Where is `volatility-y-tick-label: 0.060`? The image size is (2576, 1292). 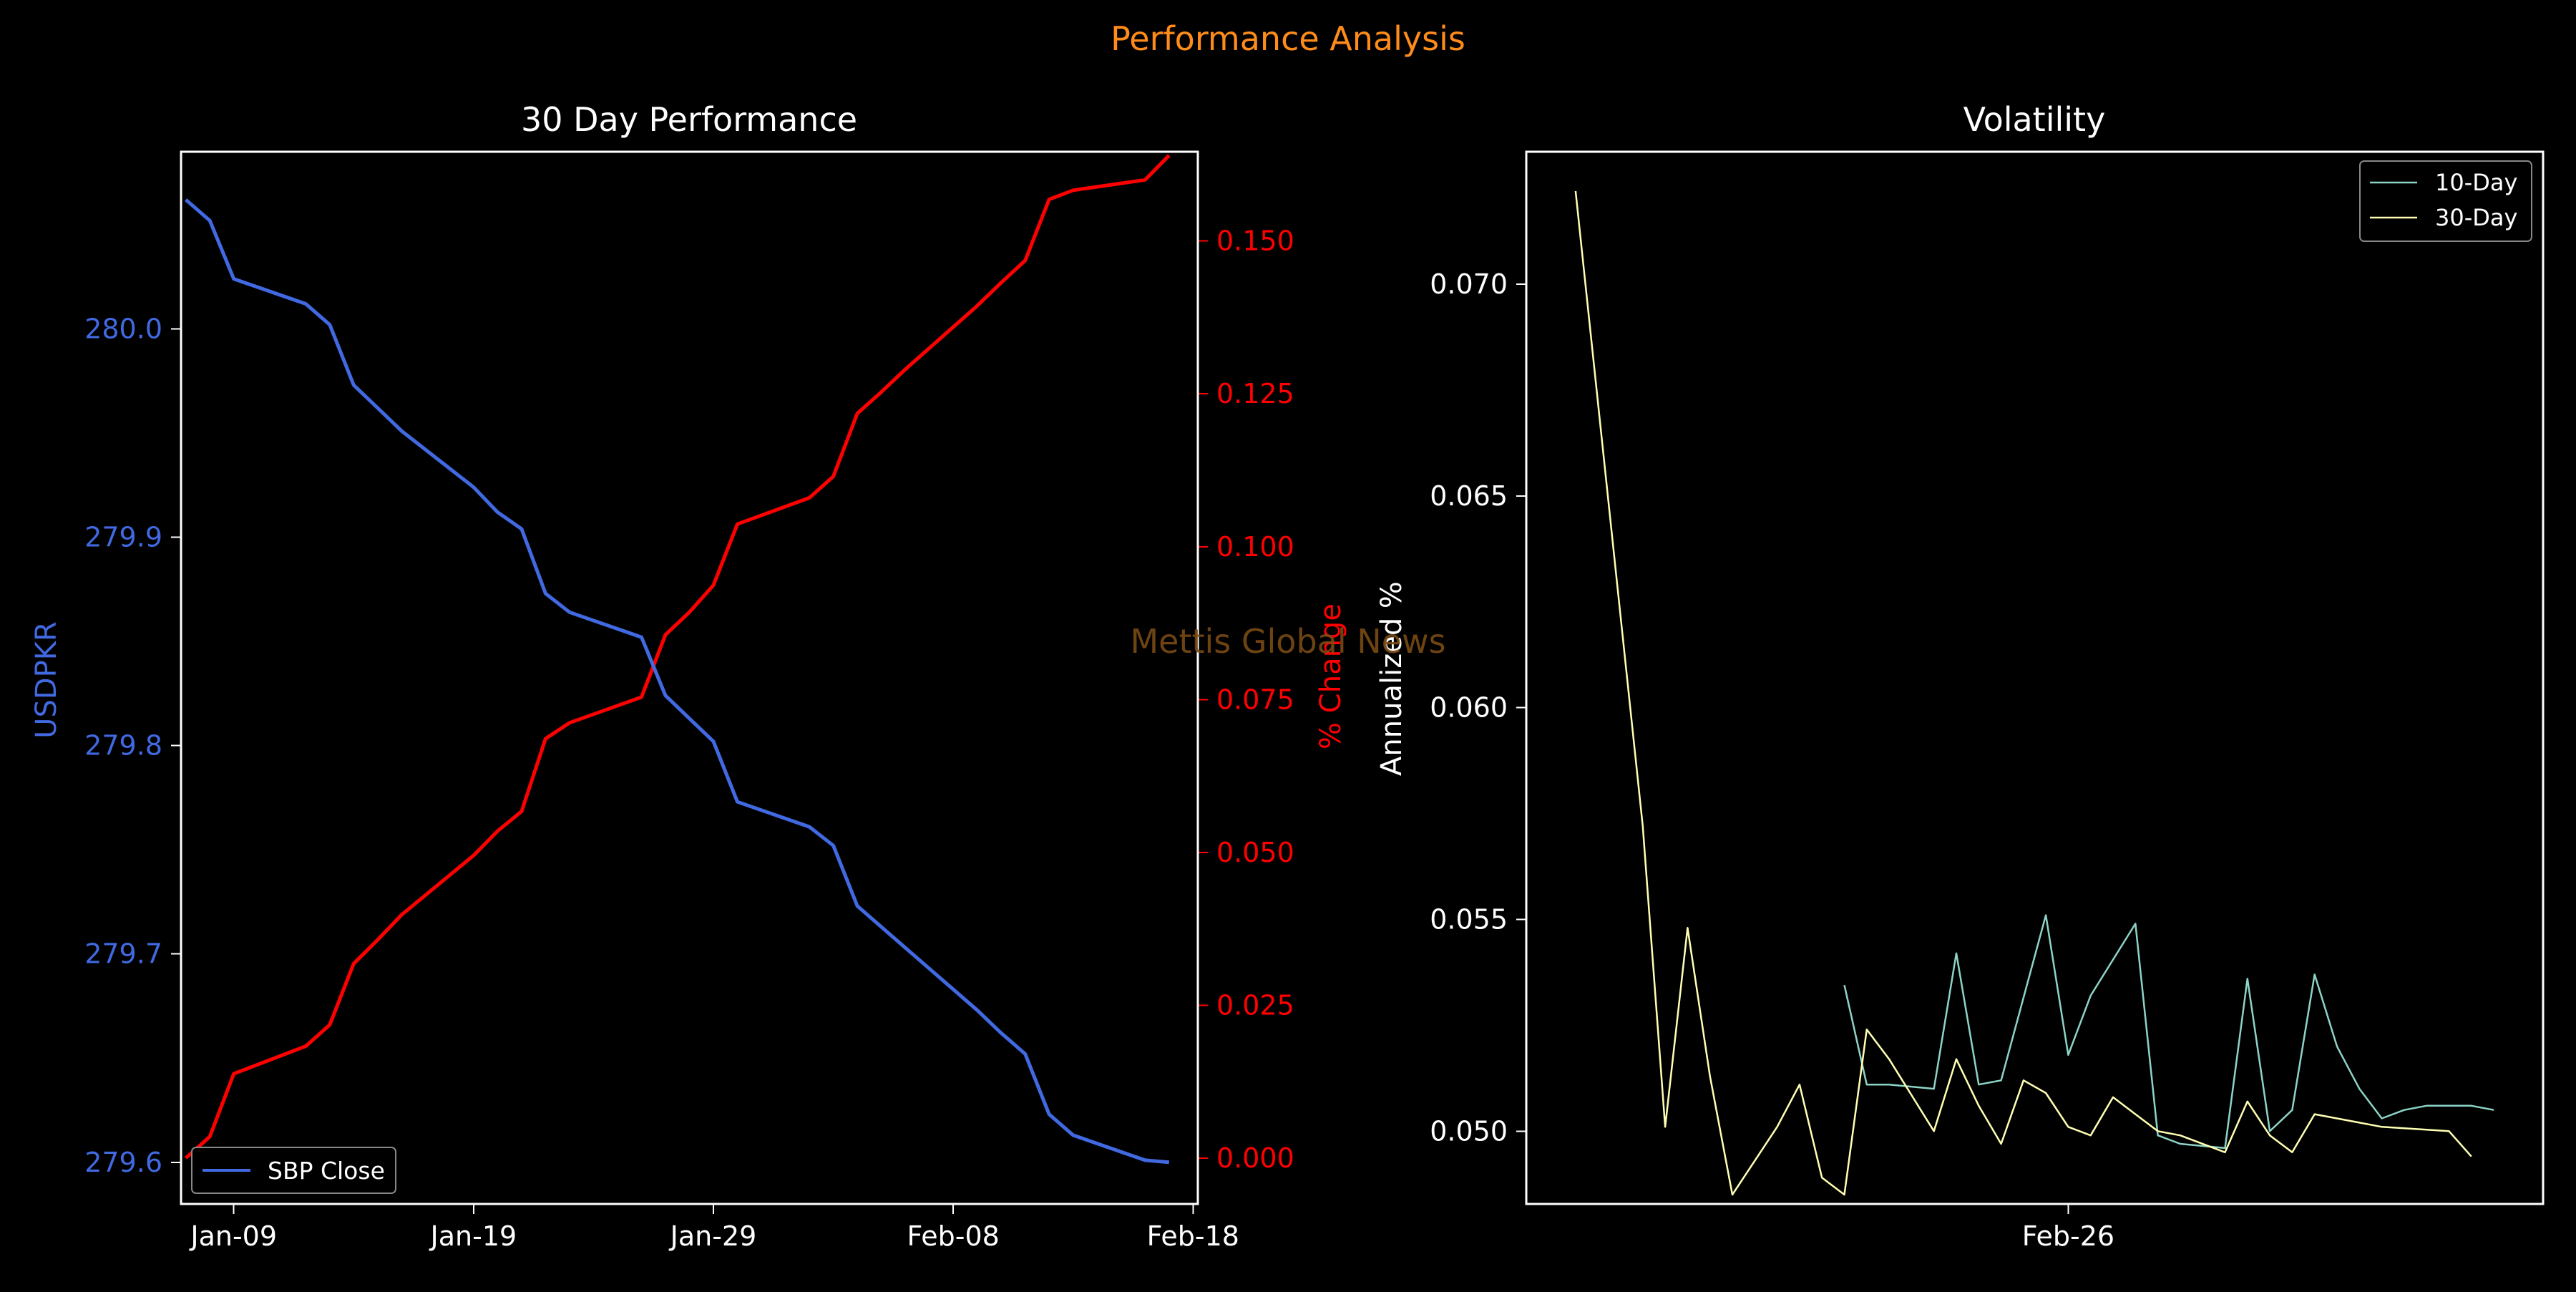 volatility-y-tick-label: 0.060 is located at coordinates (1469, 708).